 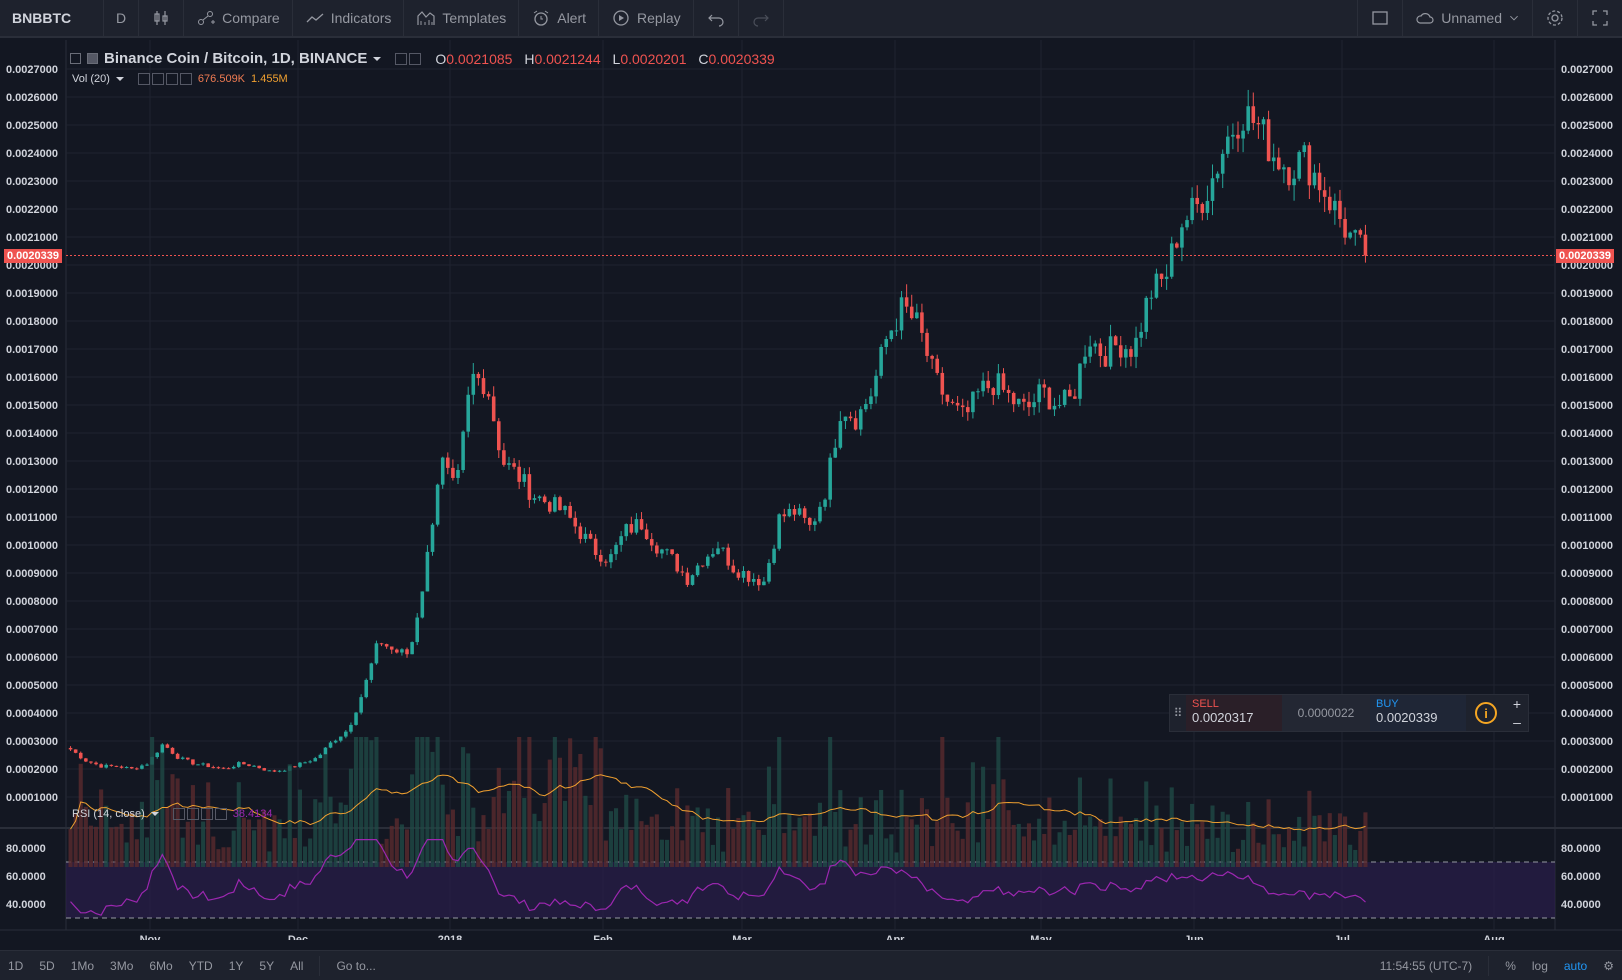 I want to click on range-ytd: YTD, so click(x=200, y=965).